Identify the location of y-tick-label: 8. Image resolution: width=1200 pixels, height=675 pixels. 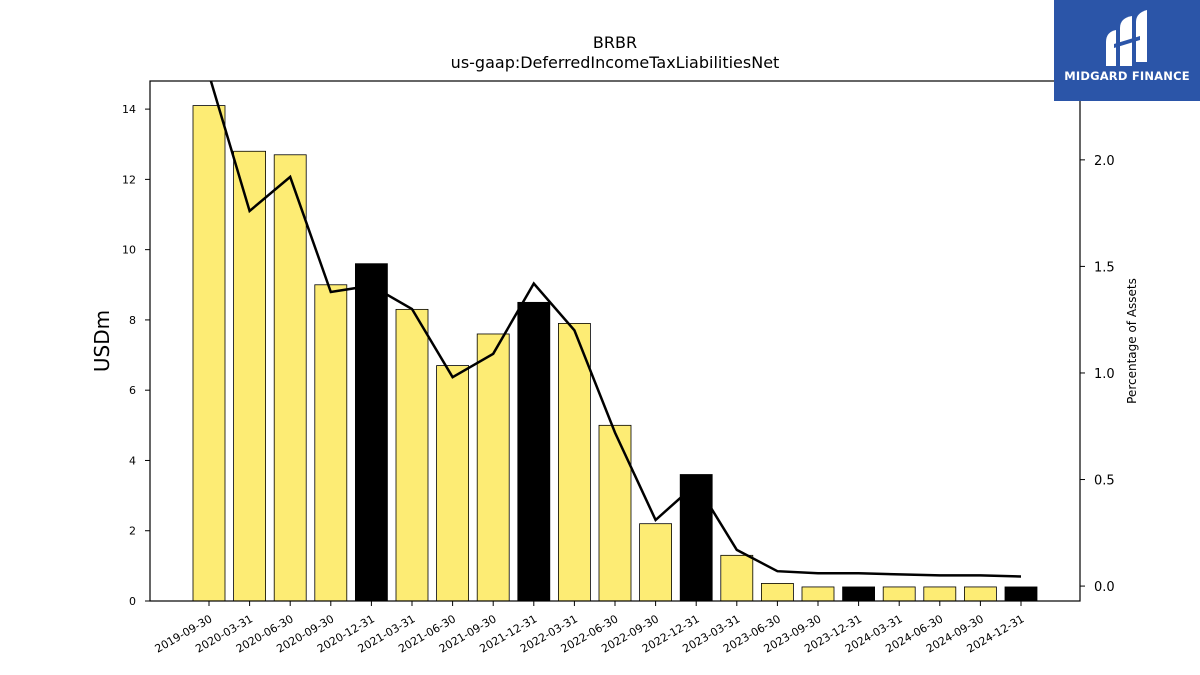
(132, 320).